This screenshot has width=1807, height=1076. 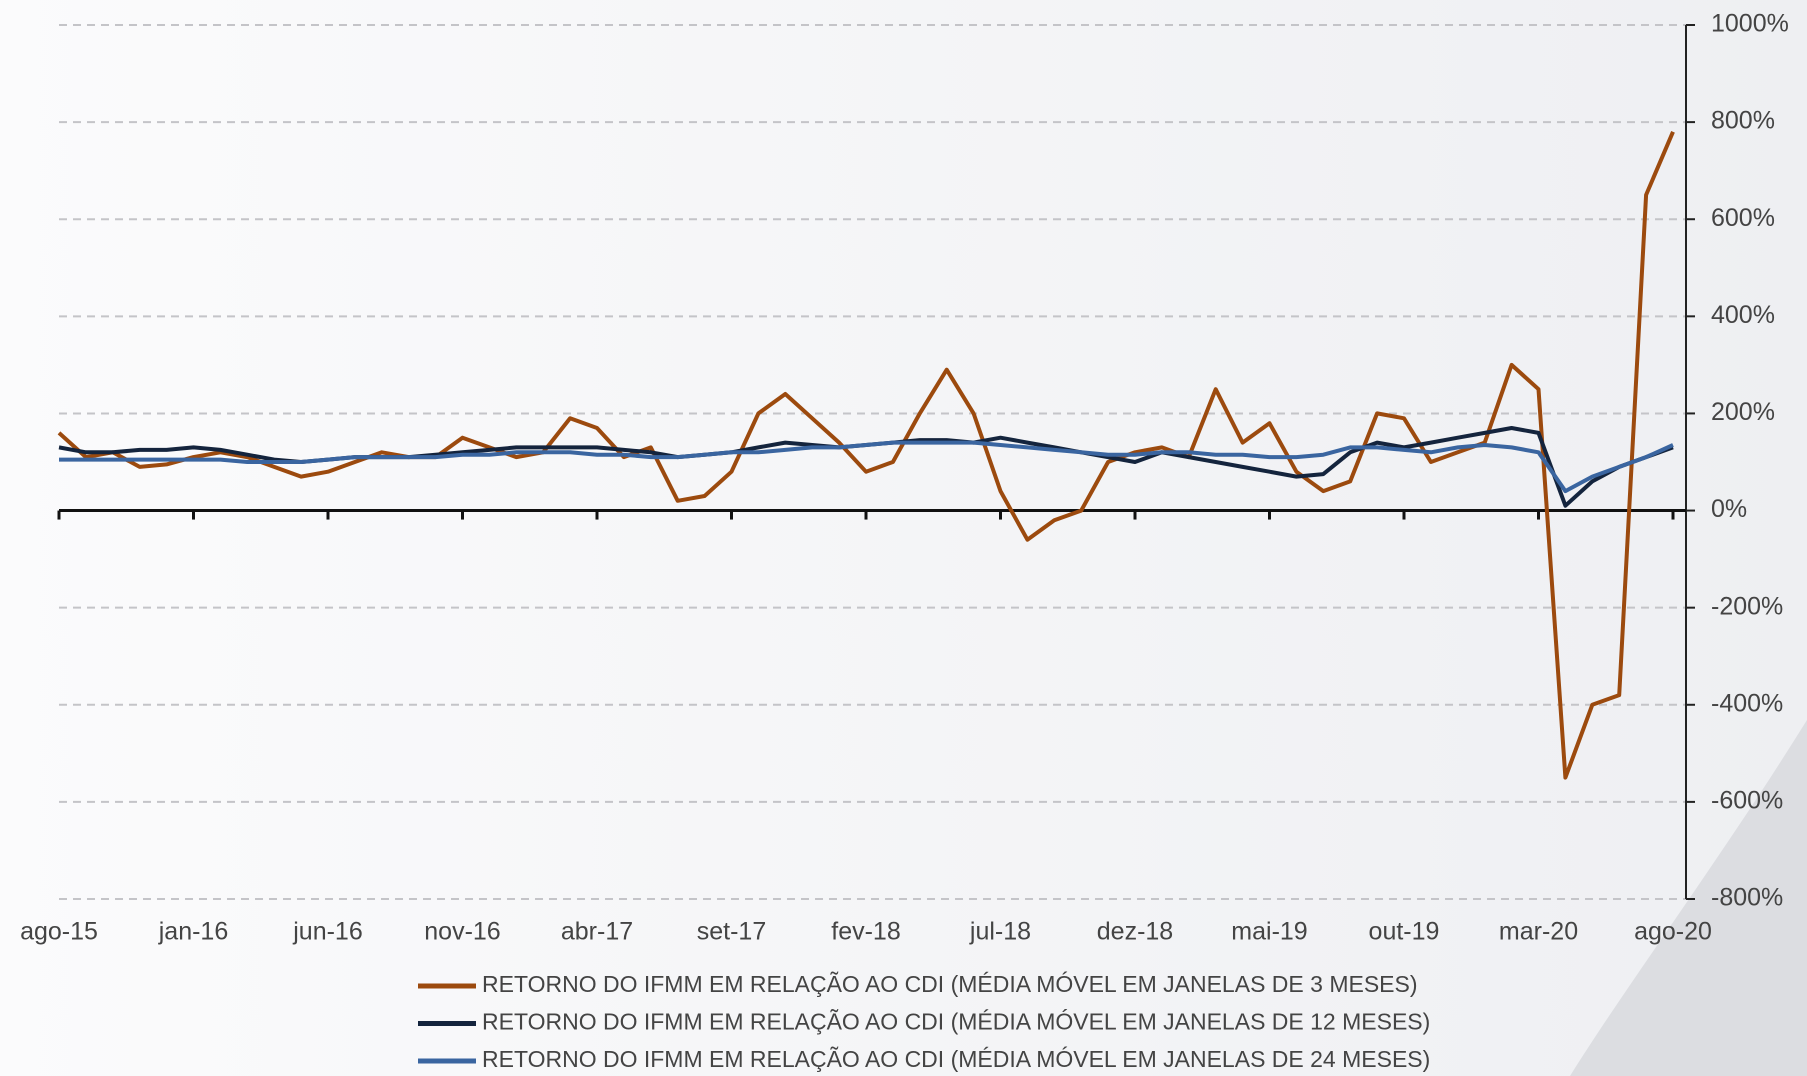 What do you see at coordinates (1743, 121) in the screenshot?
I see `y-tick-label: 800%` at bounding box center [1743, 121].